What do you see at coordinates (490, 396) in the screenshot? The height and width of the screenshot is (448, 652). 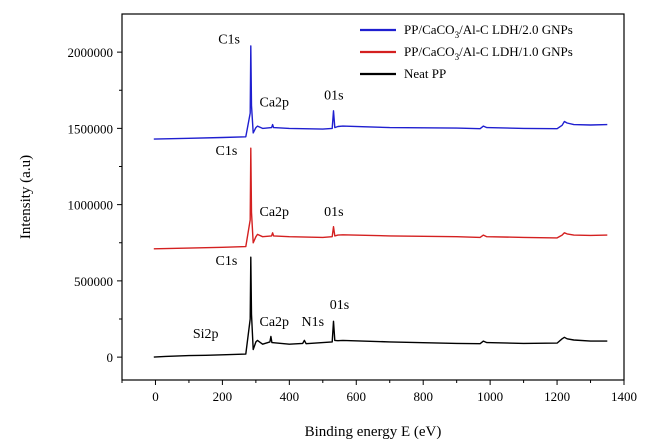 I see `x-tick-label: 1000` at bounding box center [490, 396].